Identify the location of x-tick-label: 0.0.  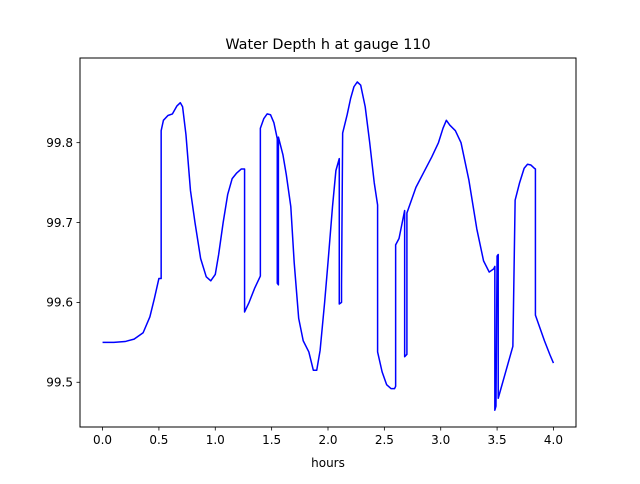
(102, 440).